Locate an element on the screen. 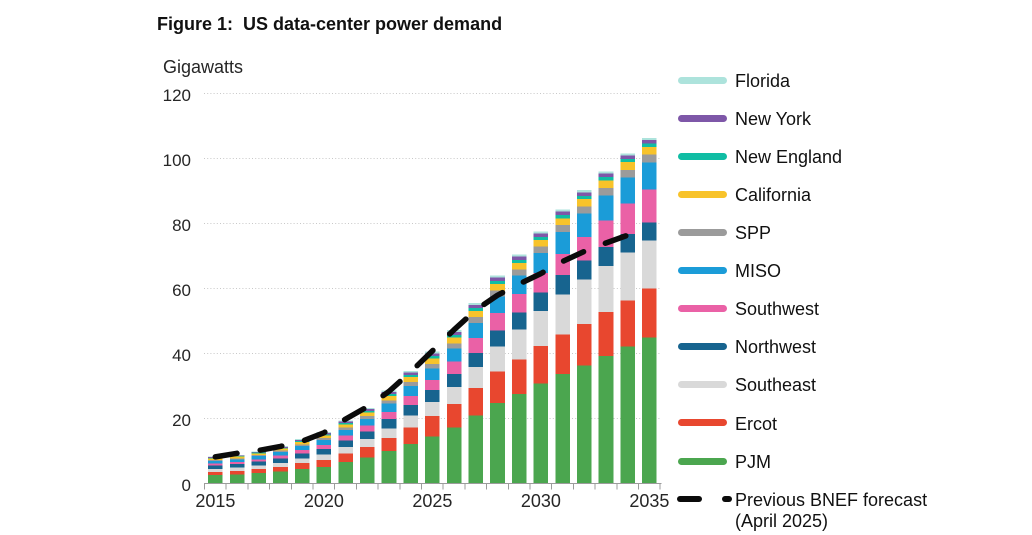 The image size is (1032, 535). bar-segment-california-2023 is located at coordinates (389, 398).